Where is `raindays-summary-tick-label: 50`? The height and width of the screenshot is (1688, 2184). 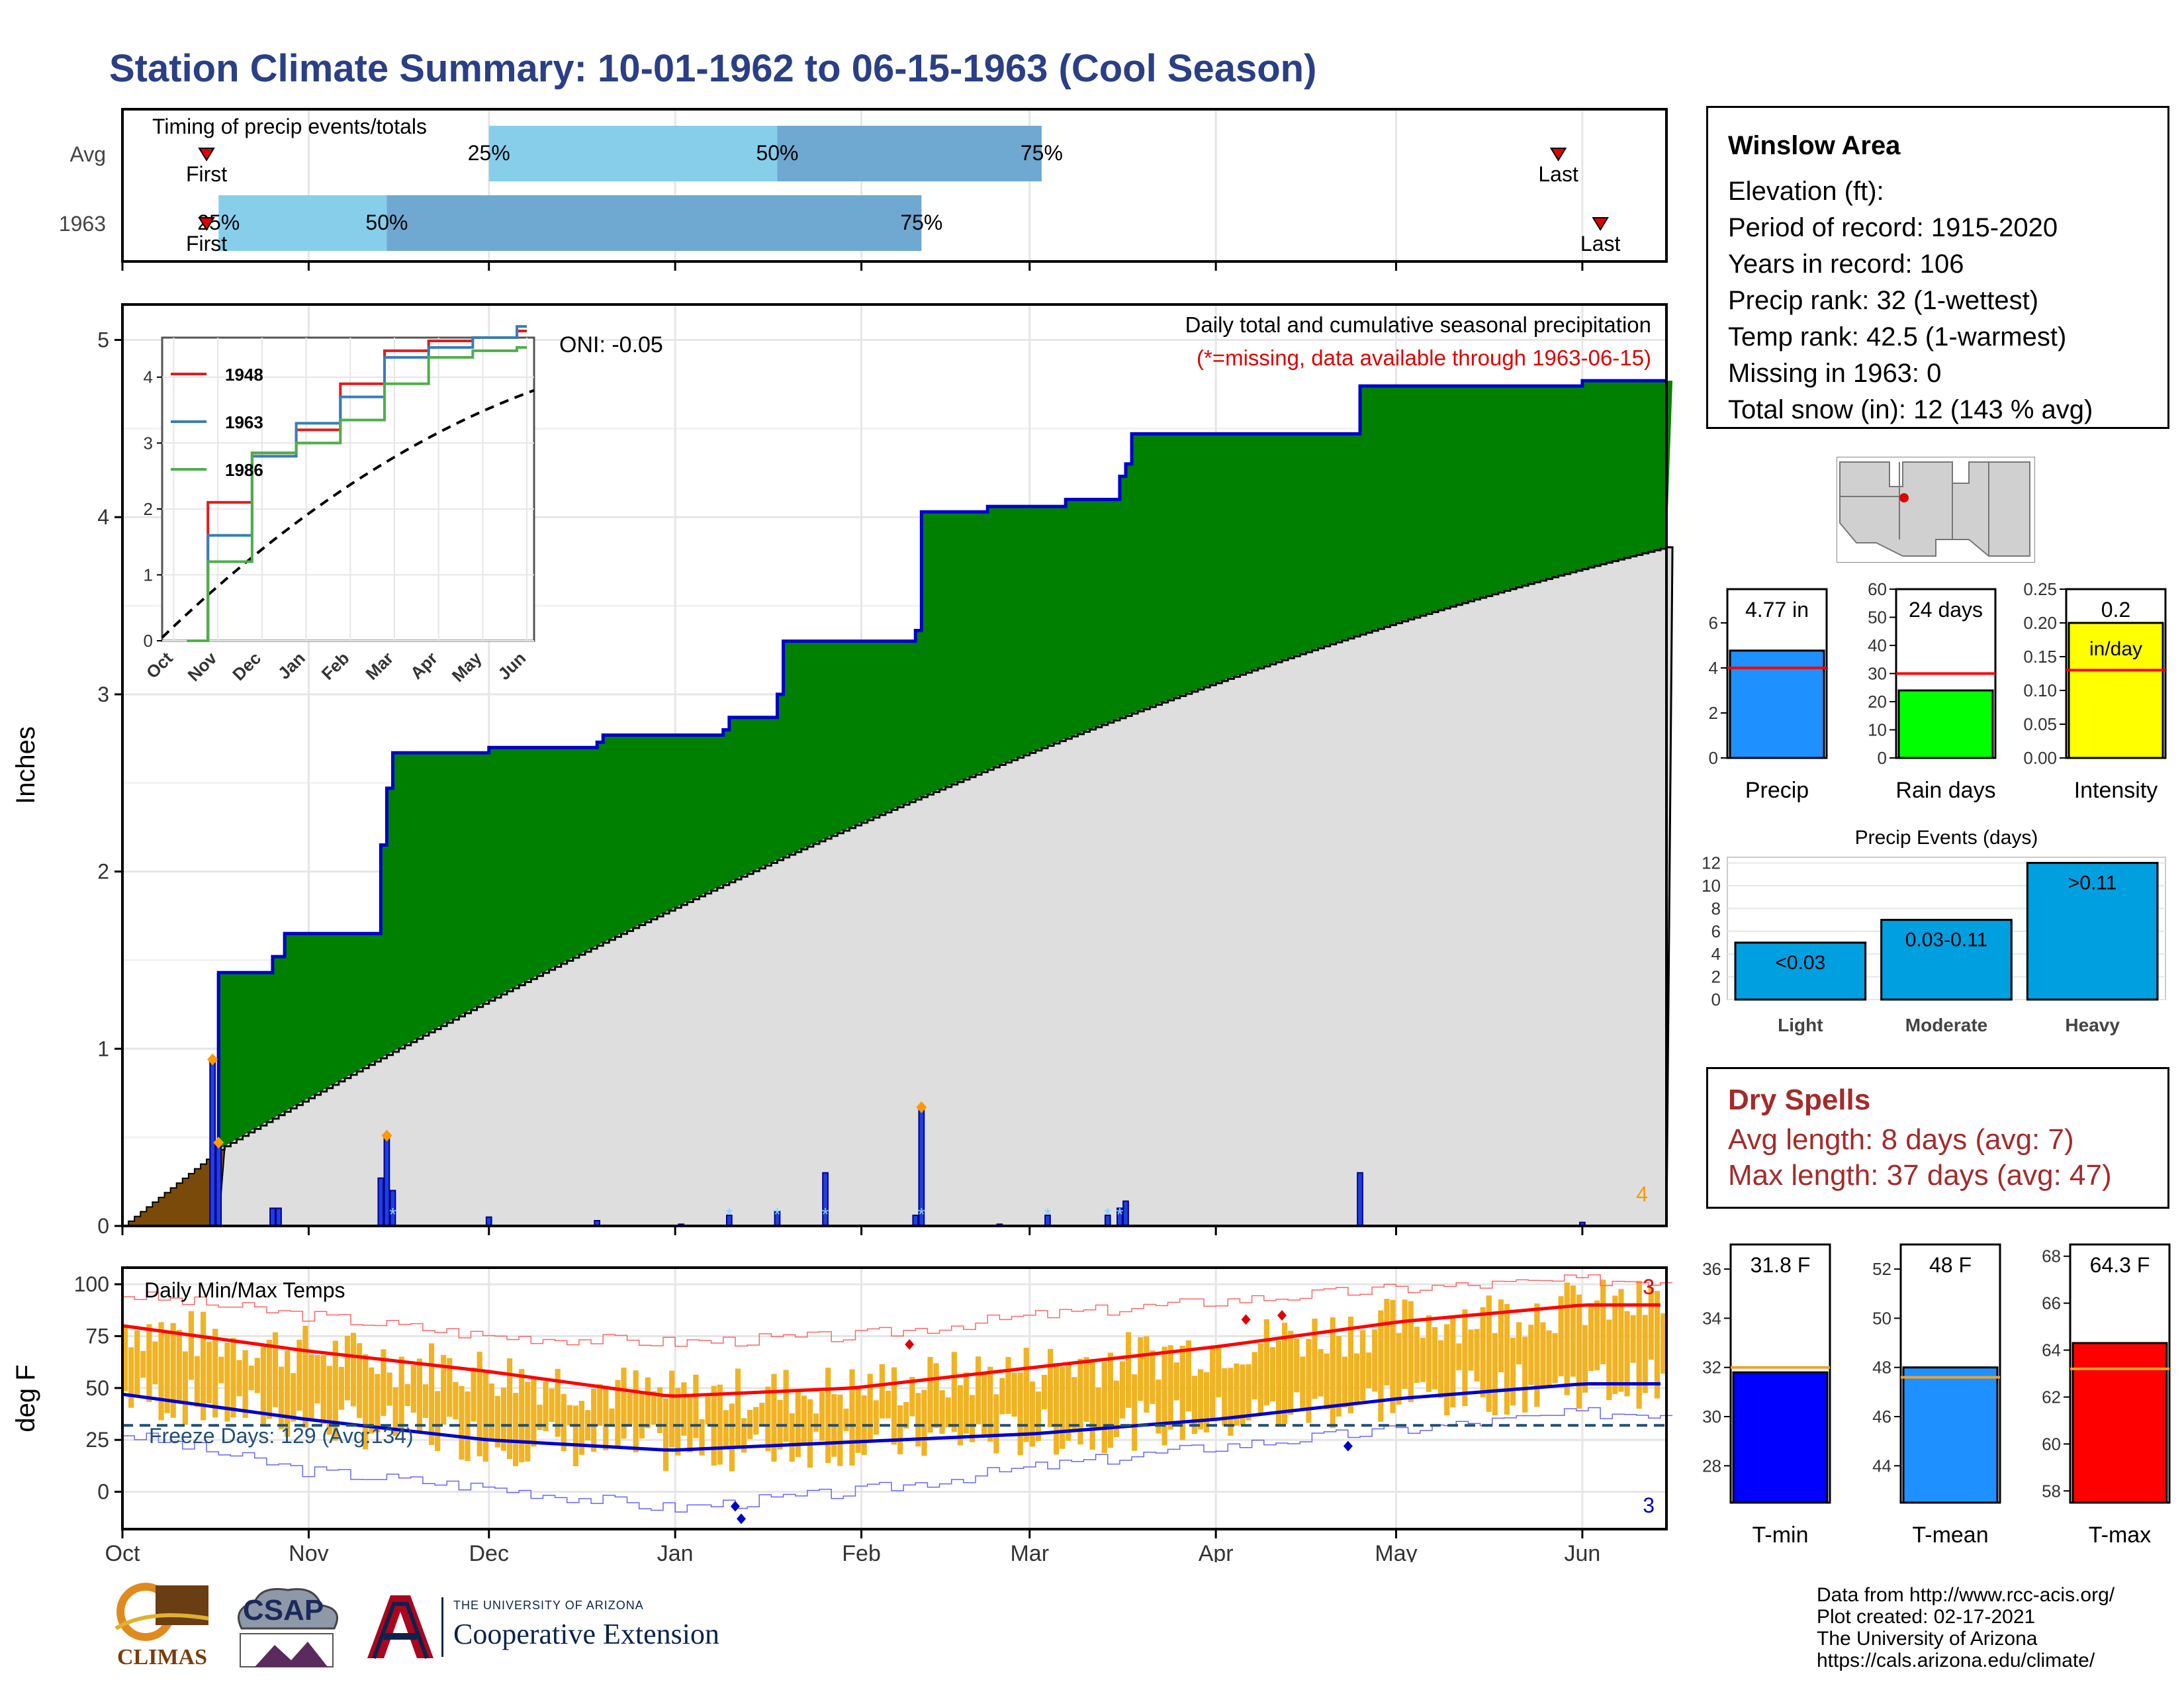 raindays-summary-tick-label: 50 is located at coordinates (1877, 618).